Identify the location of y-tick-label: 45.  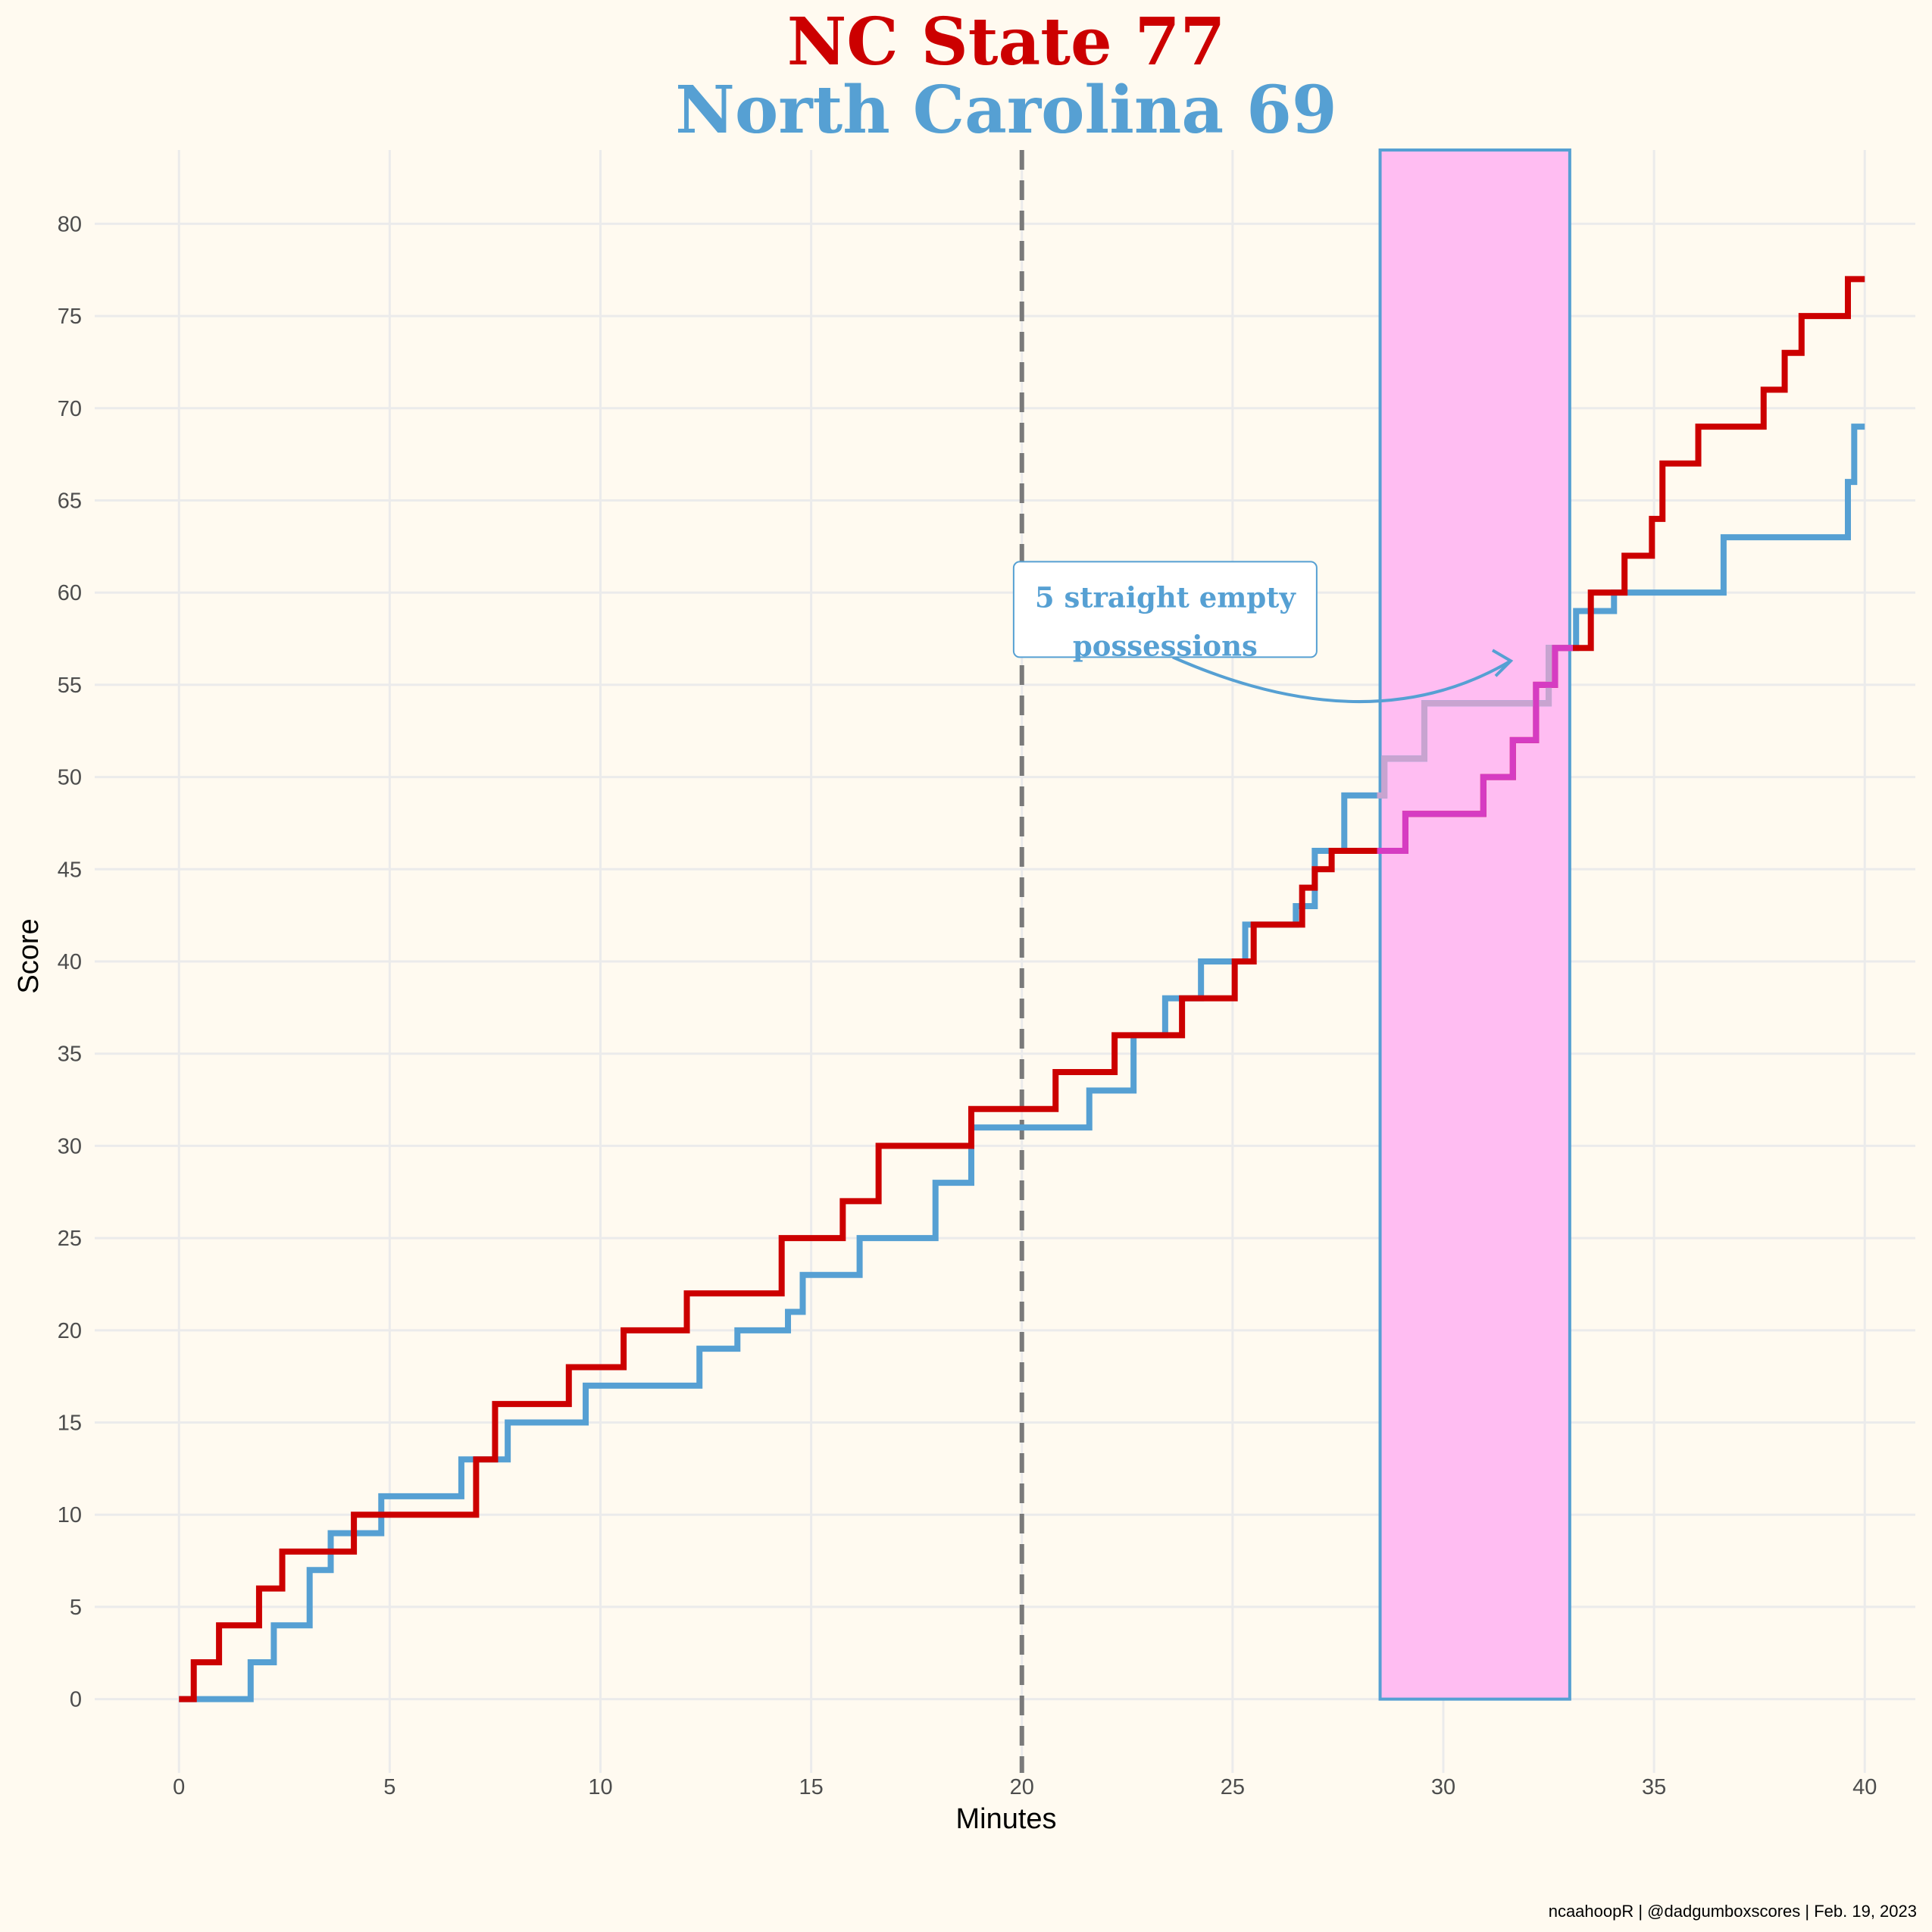
(70, 870).